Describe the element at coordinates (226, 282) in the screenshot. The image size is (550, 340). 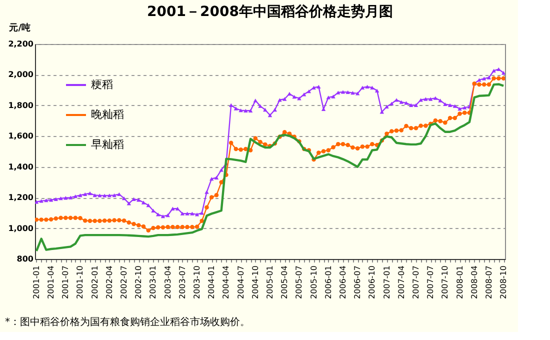
I see `x-tick-label: 2004-04` at that location.